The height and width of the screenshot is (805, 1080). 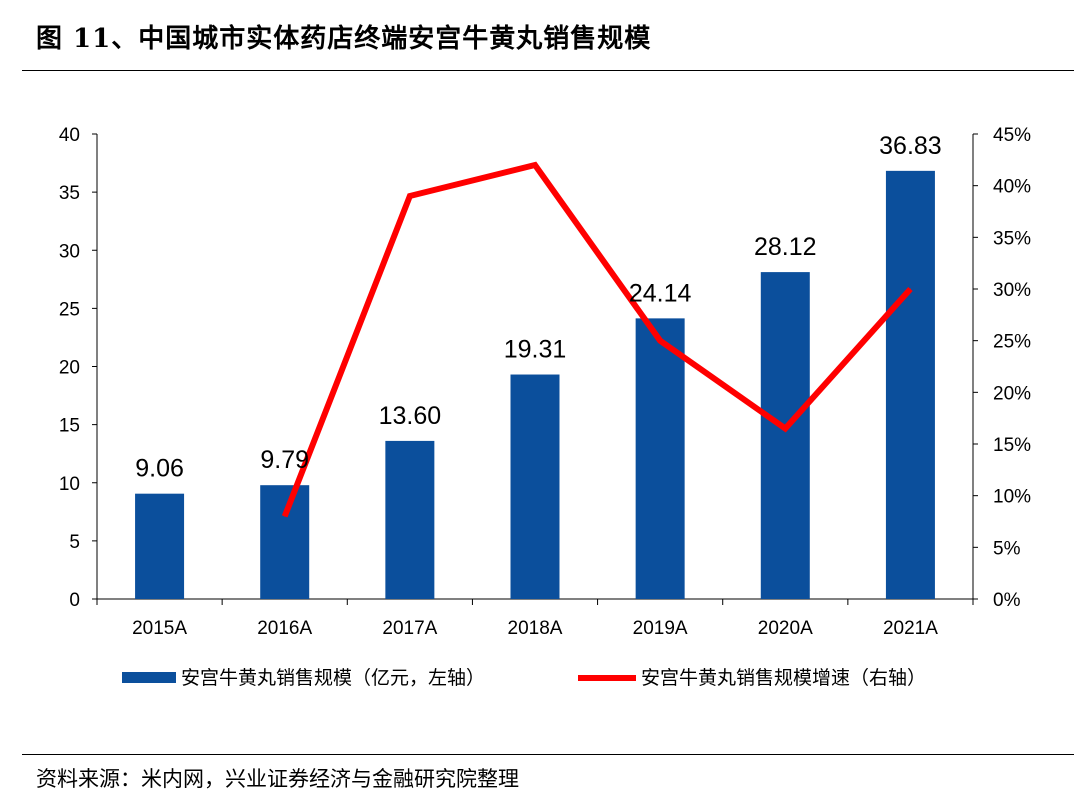 What do you see at coordinates (535, 350) in the screenshot?
I see `bar-data-label: 19.31` at bounding box center [535, 350].